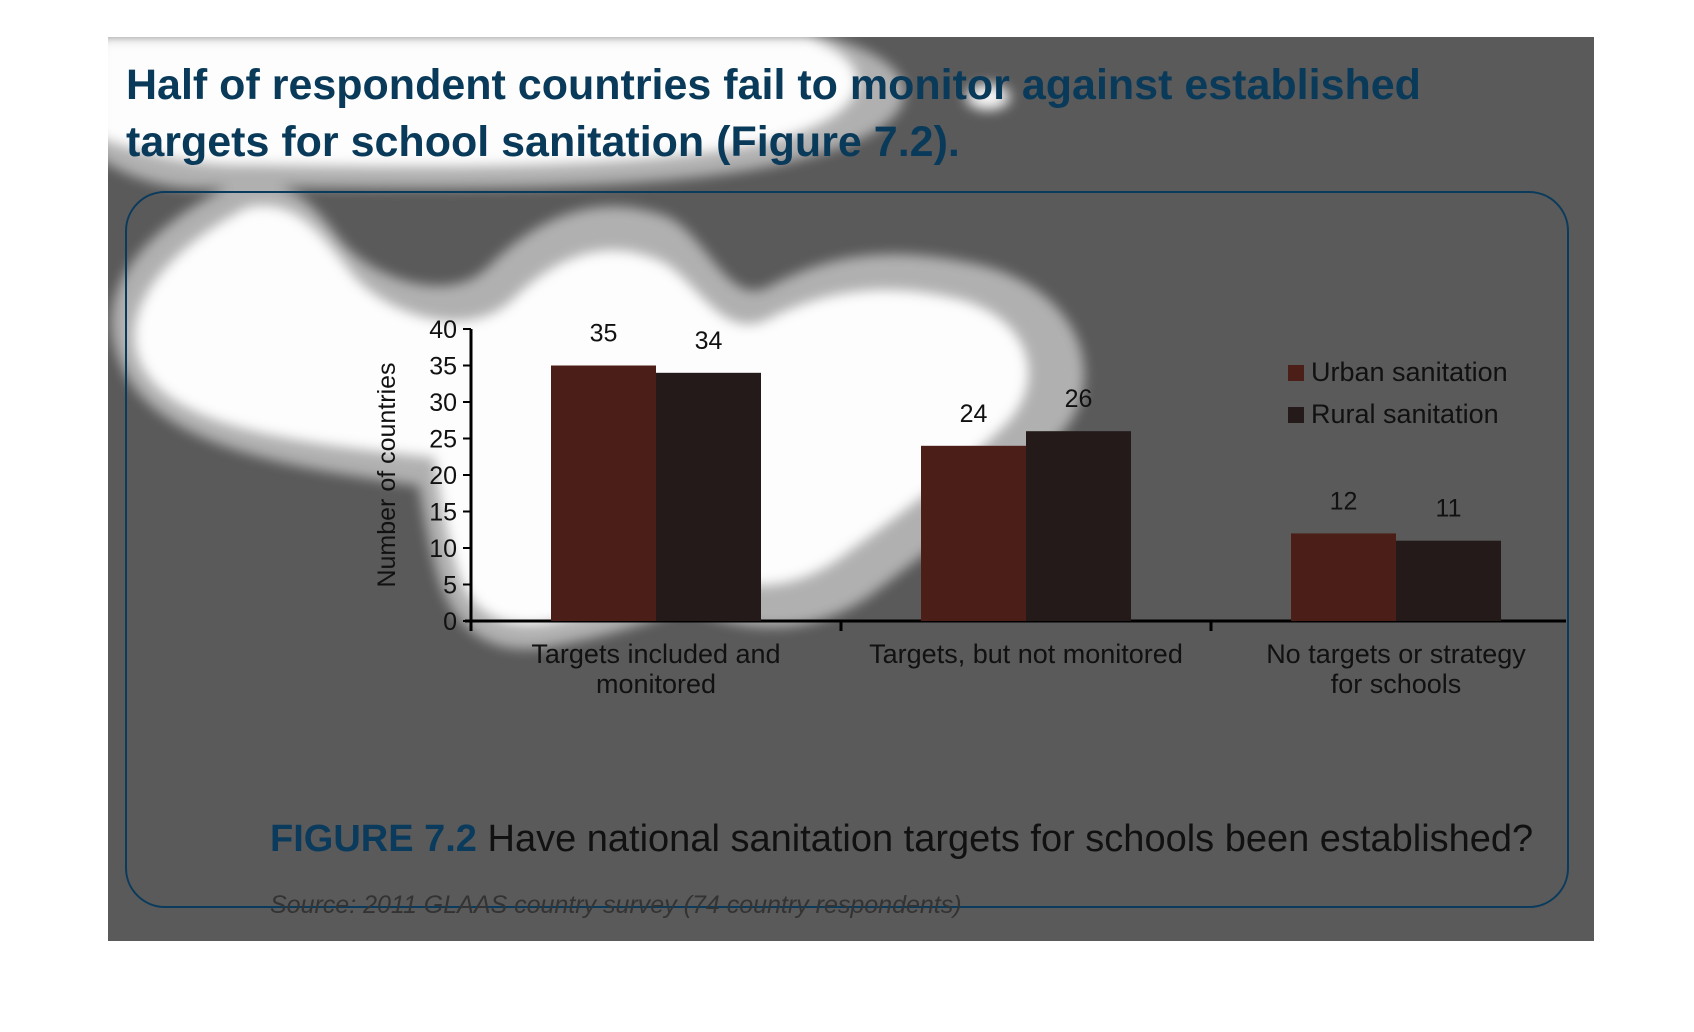  What do you see at coordinates (443, 440) in the screenshot?
I see `y-tick-label: 25` at bounding box center [443, 440].